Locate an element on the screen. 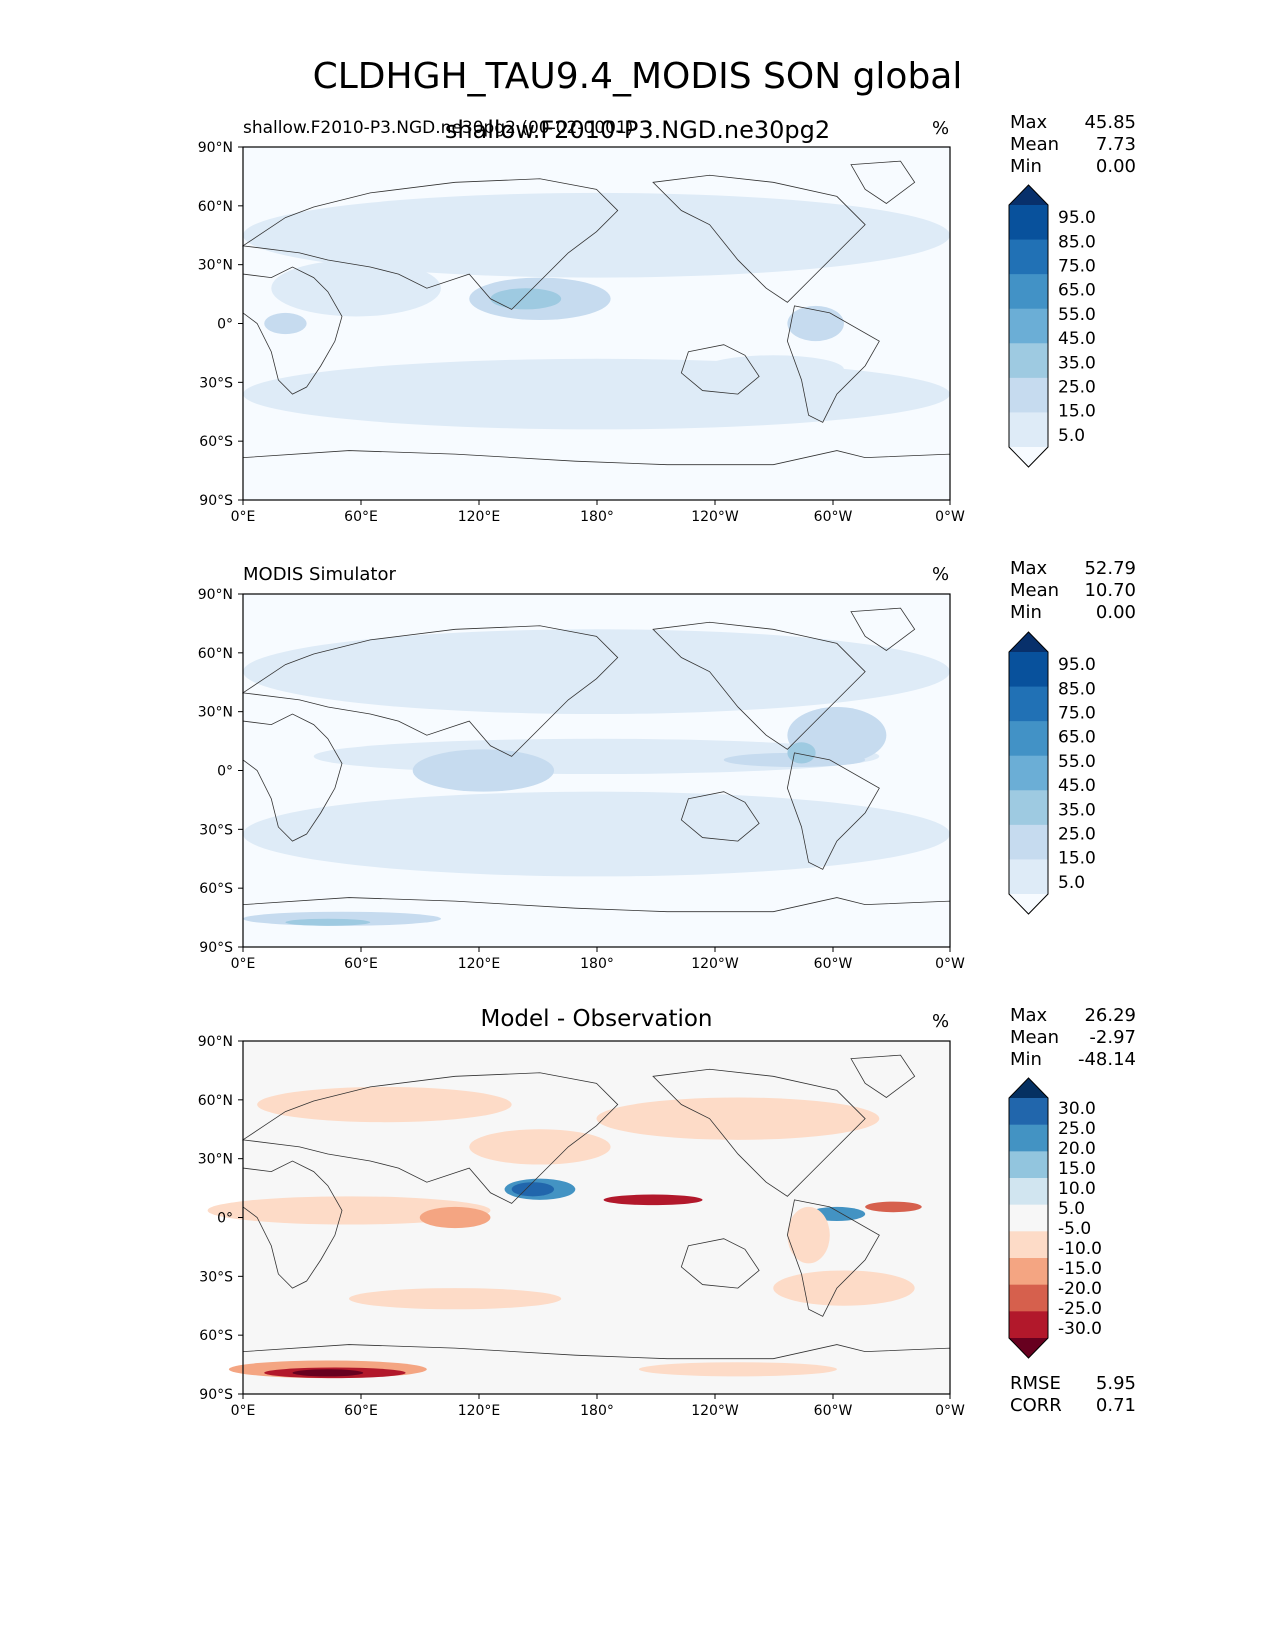 The height and width of the screenshot is (1650, 1275). stat-max: Max 52.79 is located at coordinates (1073, 568).